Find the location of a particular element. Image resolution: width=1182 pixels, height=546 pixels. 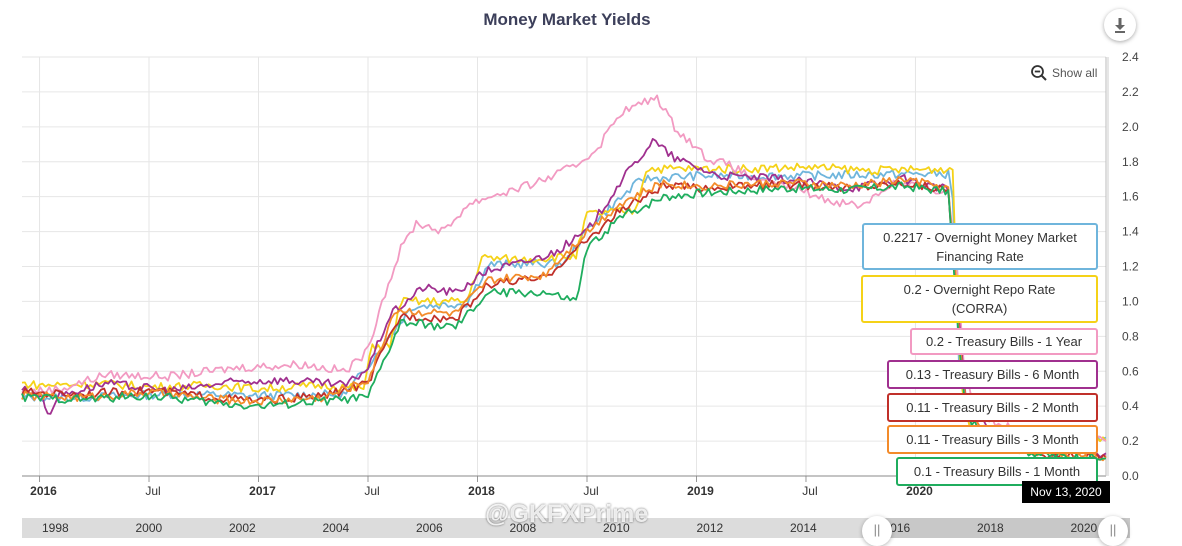

tooltip-tbill-2mo: 0.11 - Treasury Bills - 2 Month is located at coordinates (992, 407).